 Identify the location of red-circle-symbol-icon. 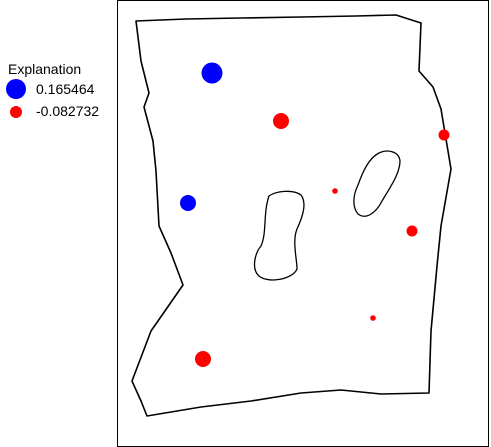
(16, 112).